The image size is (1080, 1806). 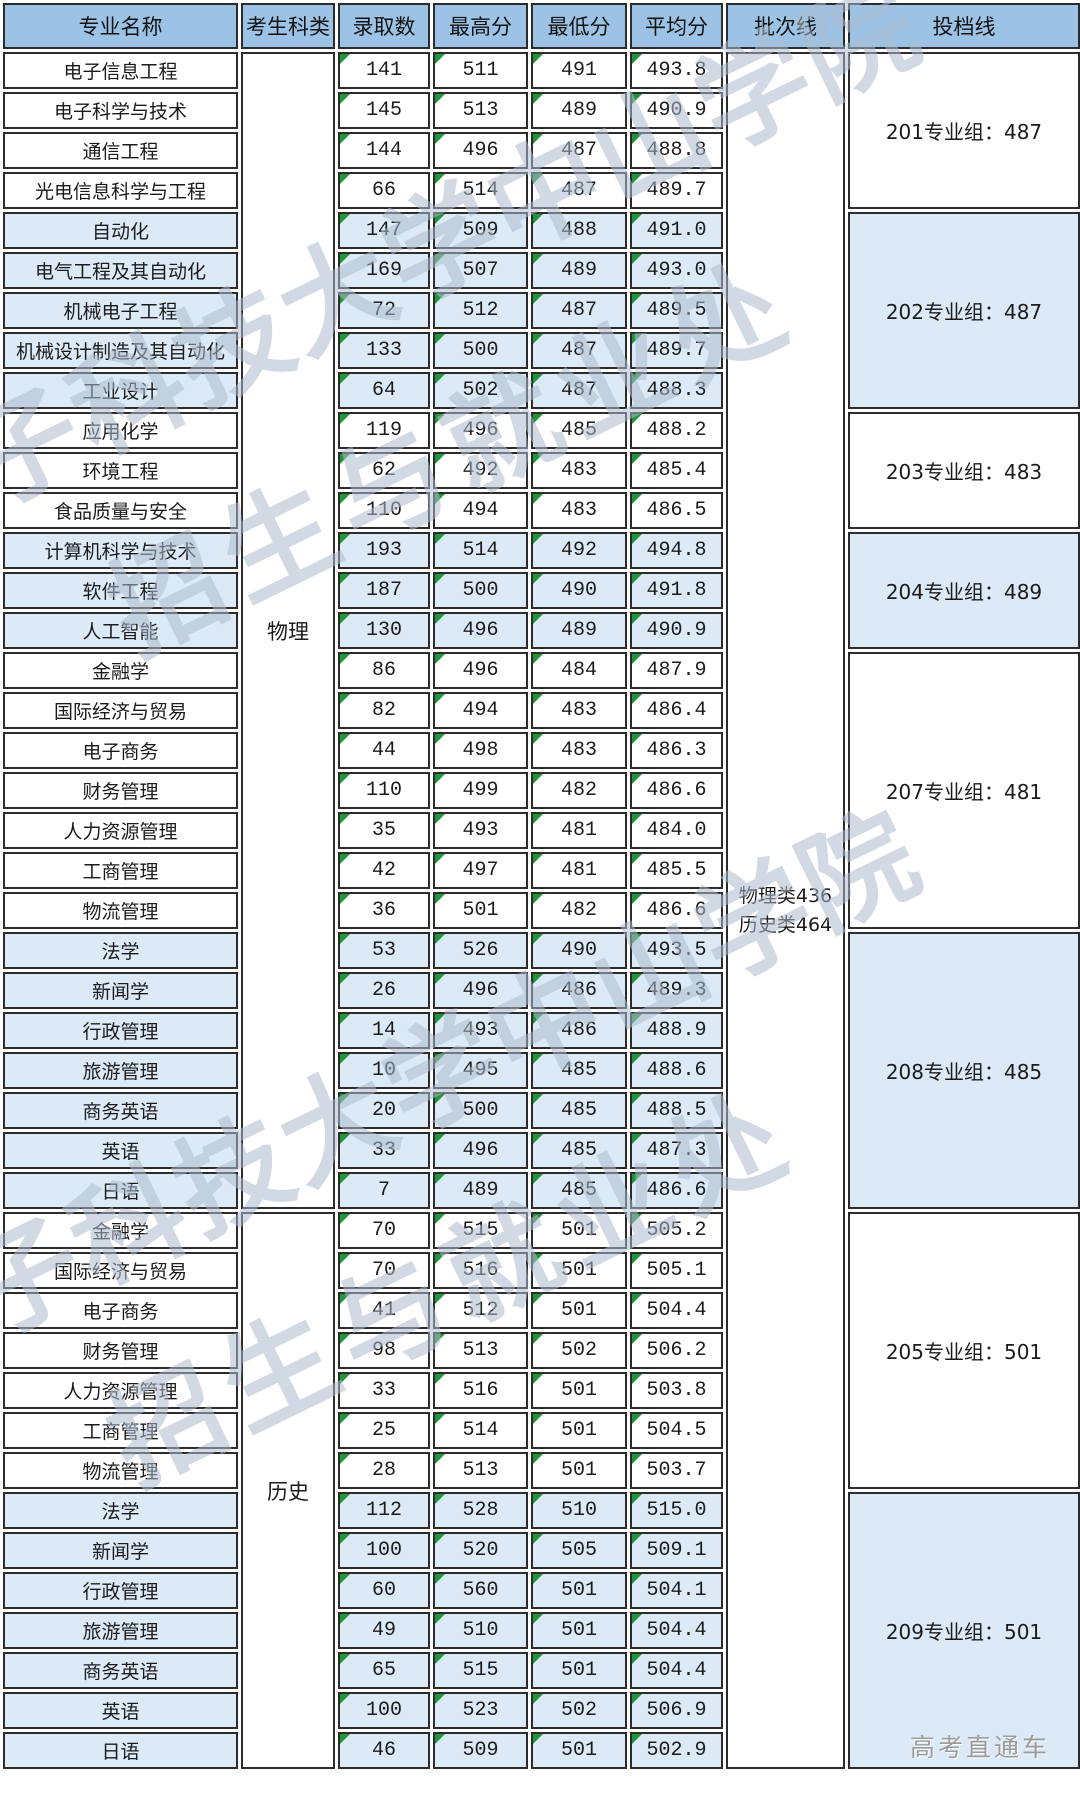 I want to click on min-score-cell: 487, so click(x=579, y=390).